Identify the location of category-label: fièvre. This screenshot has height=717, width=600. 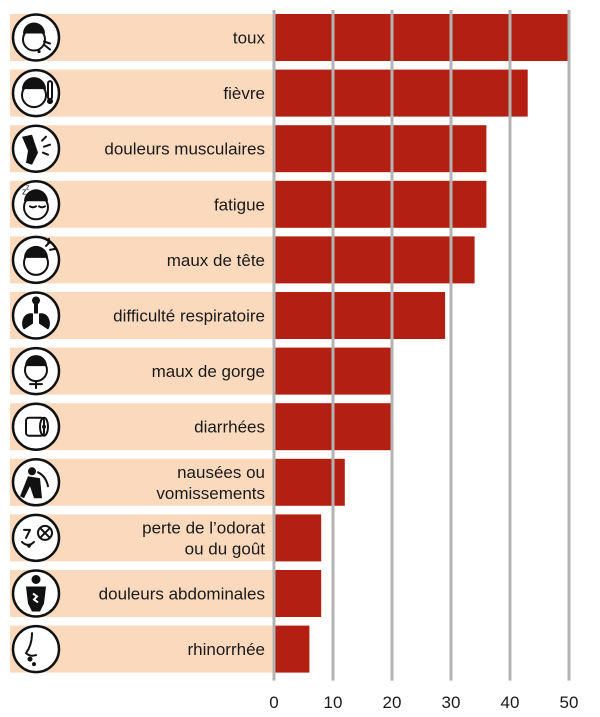
(244, 93).